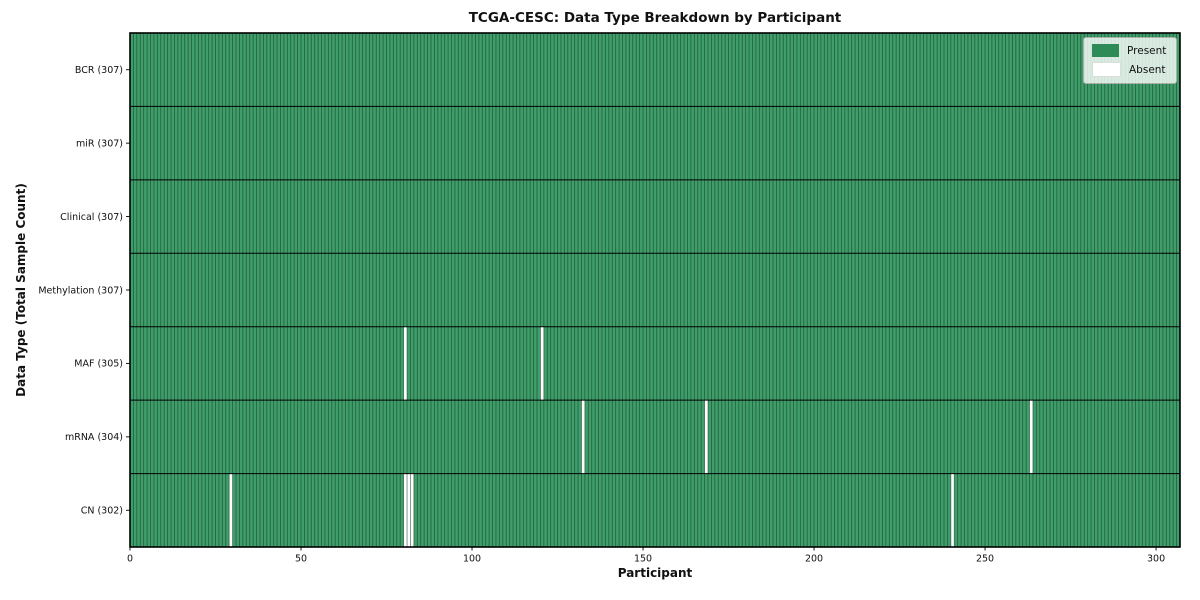  What do you see at coordinates (472, 559) in the screenshot?
I see `x-tick-label: 100` at bounding box center [472, 559].